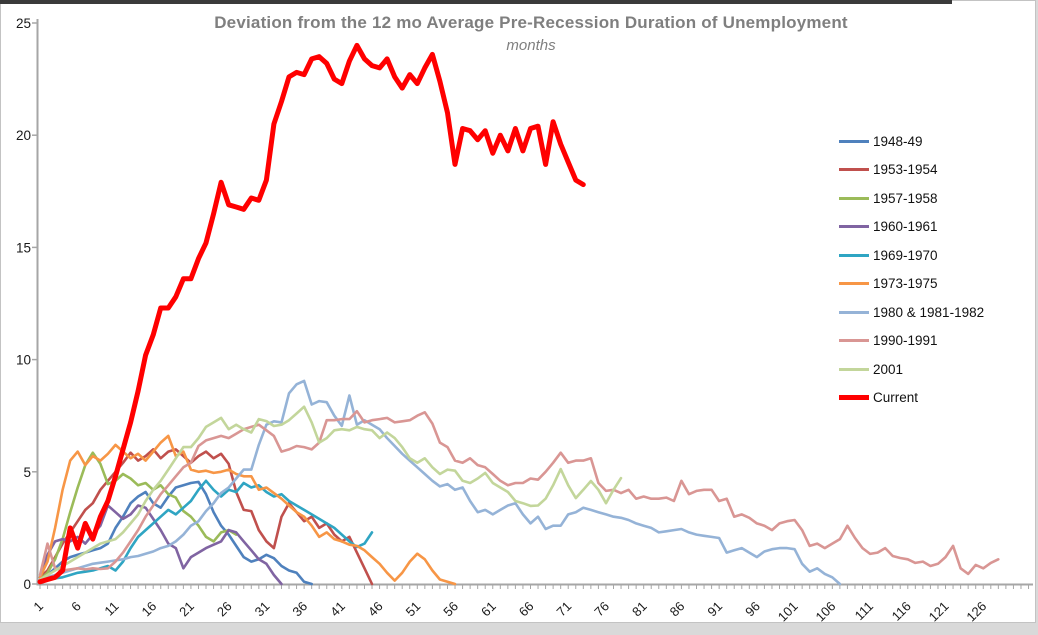 This screenshot has height=635, width=1038. Describe the element at coordinates (27, 472) in the screenshot. I see `y-axis-label: 5` at that location.